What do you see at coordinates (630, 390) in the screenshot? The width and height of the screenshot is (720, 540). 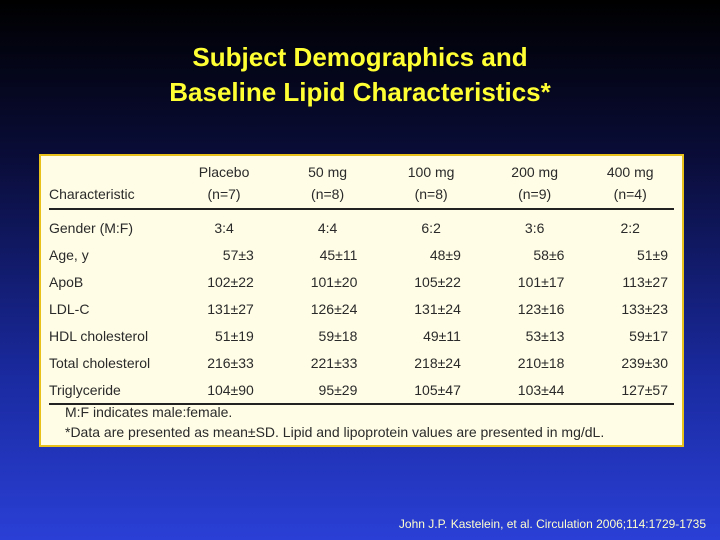 I see `table-cell: 127±57` at bounding box center [630, 390].